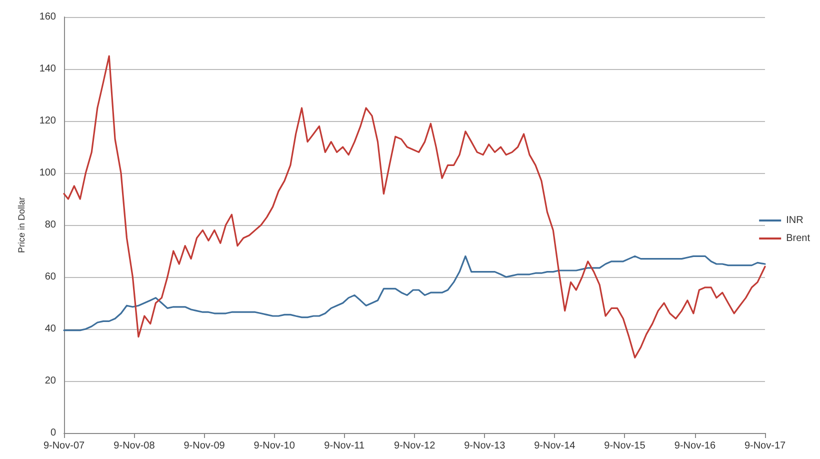  What do you see at coordinates (47, 121) in the screenshot?
I see `y-tick-label: 120` at bounding box center [47, 121].